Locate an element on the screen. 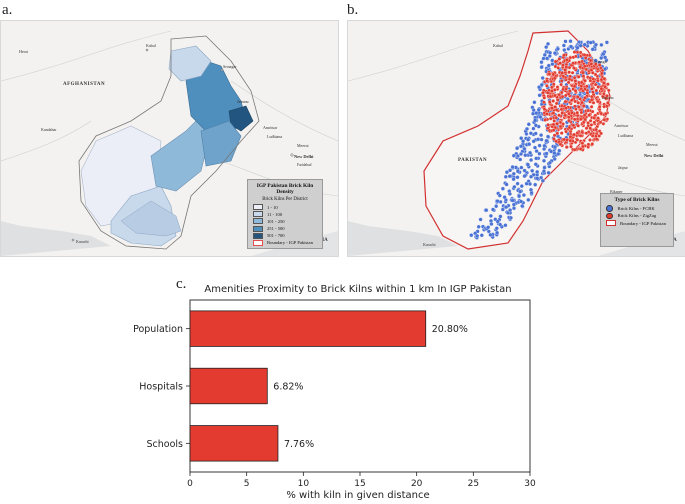  label-kandahar: Kandahar is located at coordinates (49, 129).